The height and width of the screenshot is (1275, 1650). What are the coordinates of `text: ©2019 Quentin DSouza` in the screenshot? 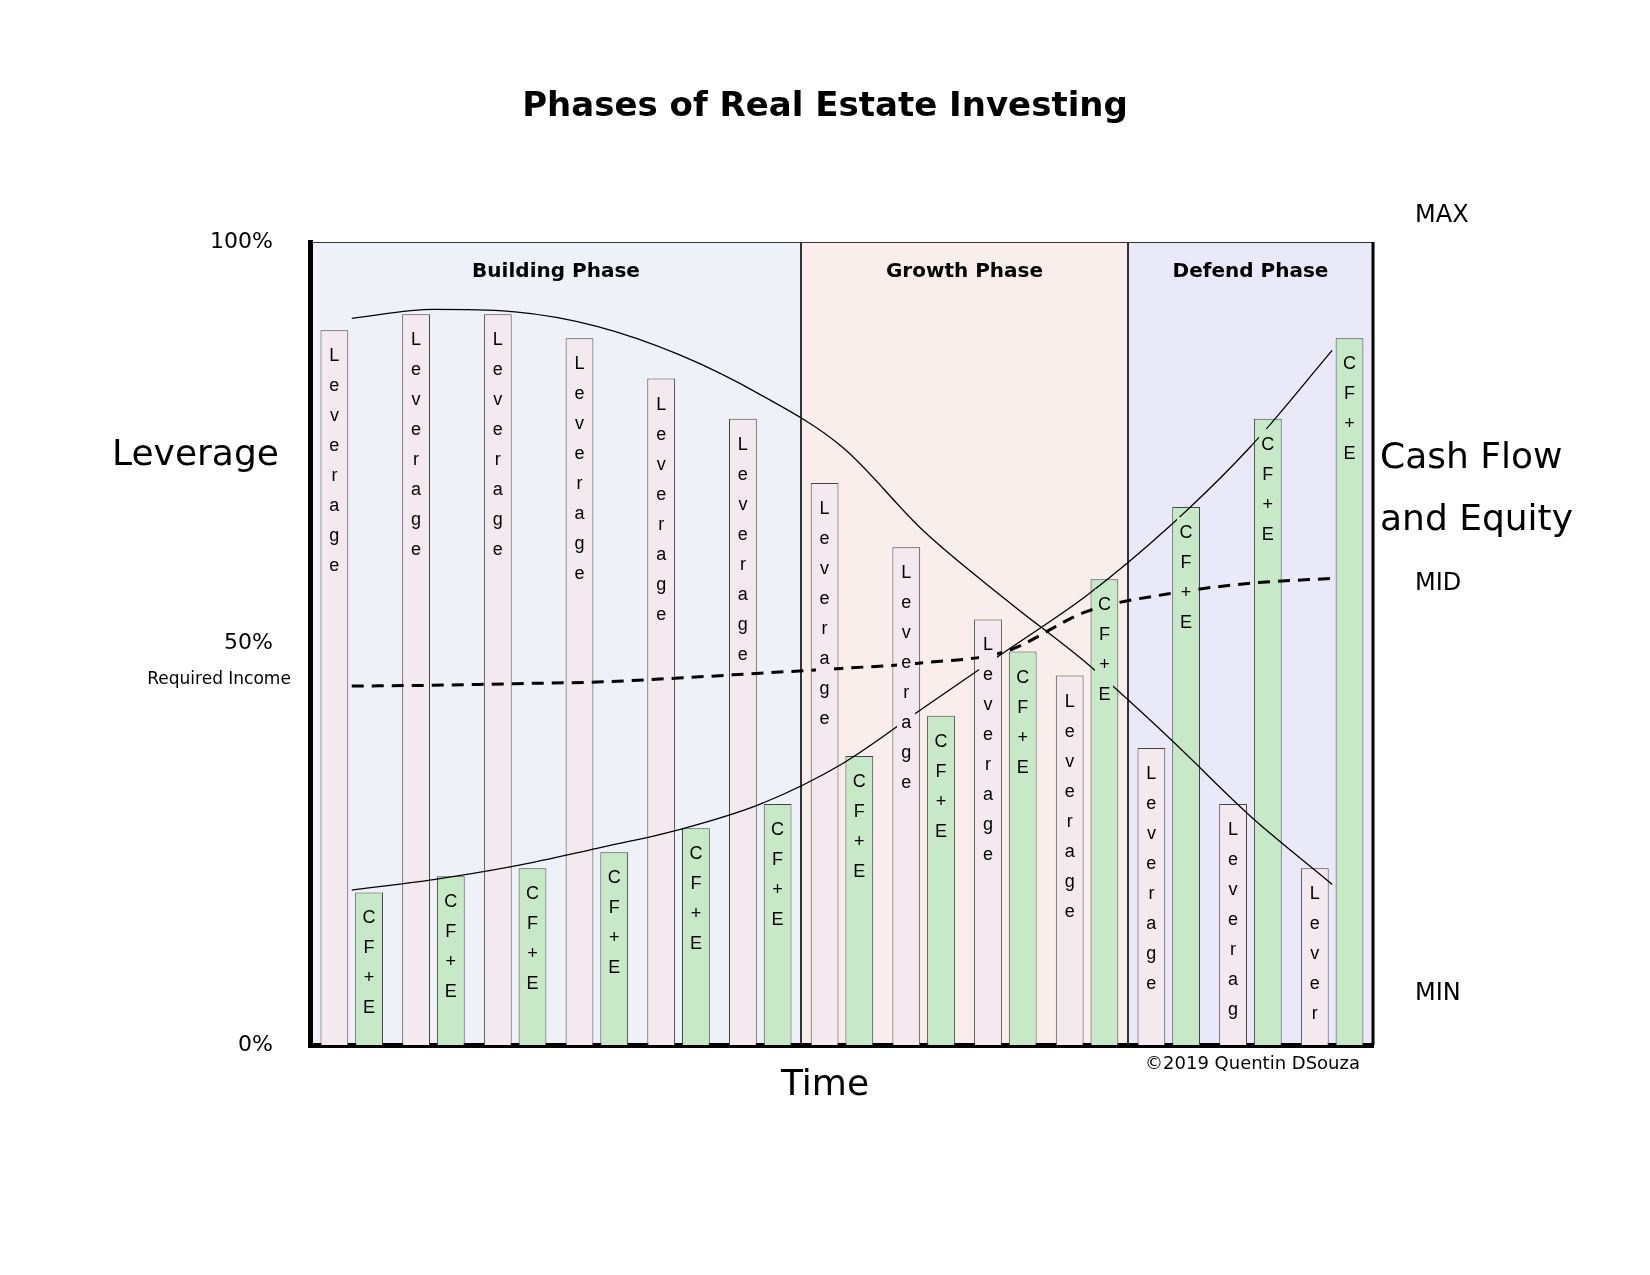 It's located at (1252, 1062).